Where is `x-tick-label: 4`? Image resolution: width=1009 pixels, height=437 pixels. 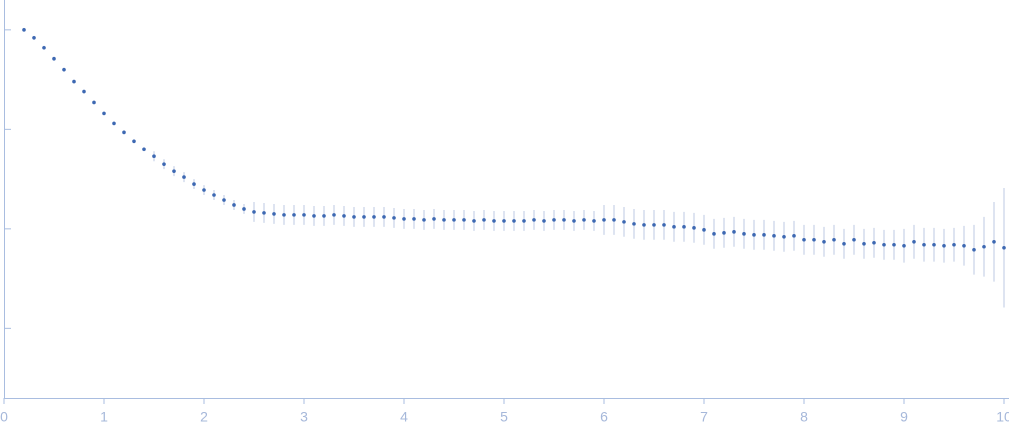 x-tick-label: 4 is located at coordinates (404, 417).